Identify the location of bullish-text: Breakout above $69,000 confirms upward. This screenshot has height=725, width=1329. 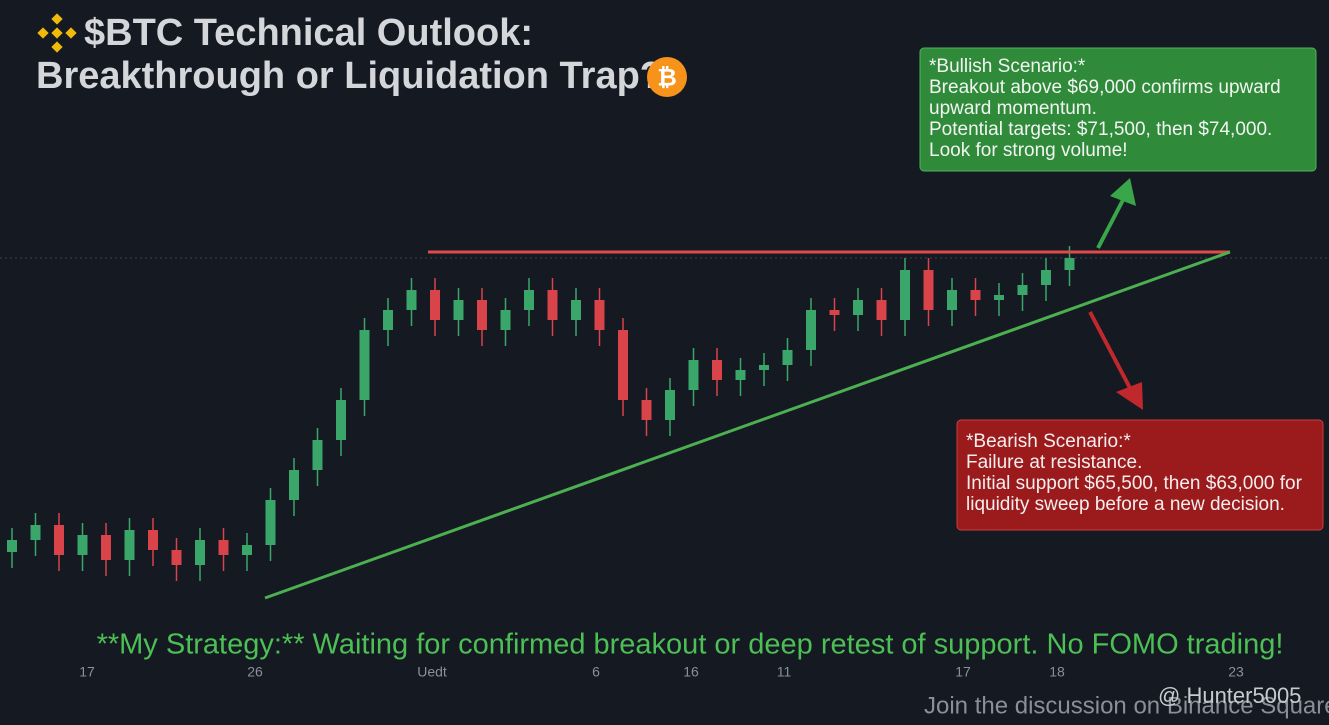
(1105, 87).